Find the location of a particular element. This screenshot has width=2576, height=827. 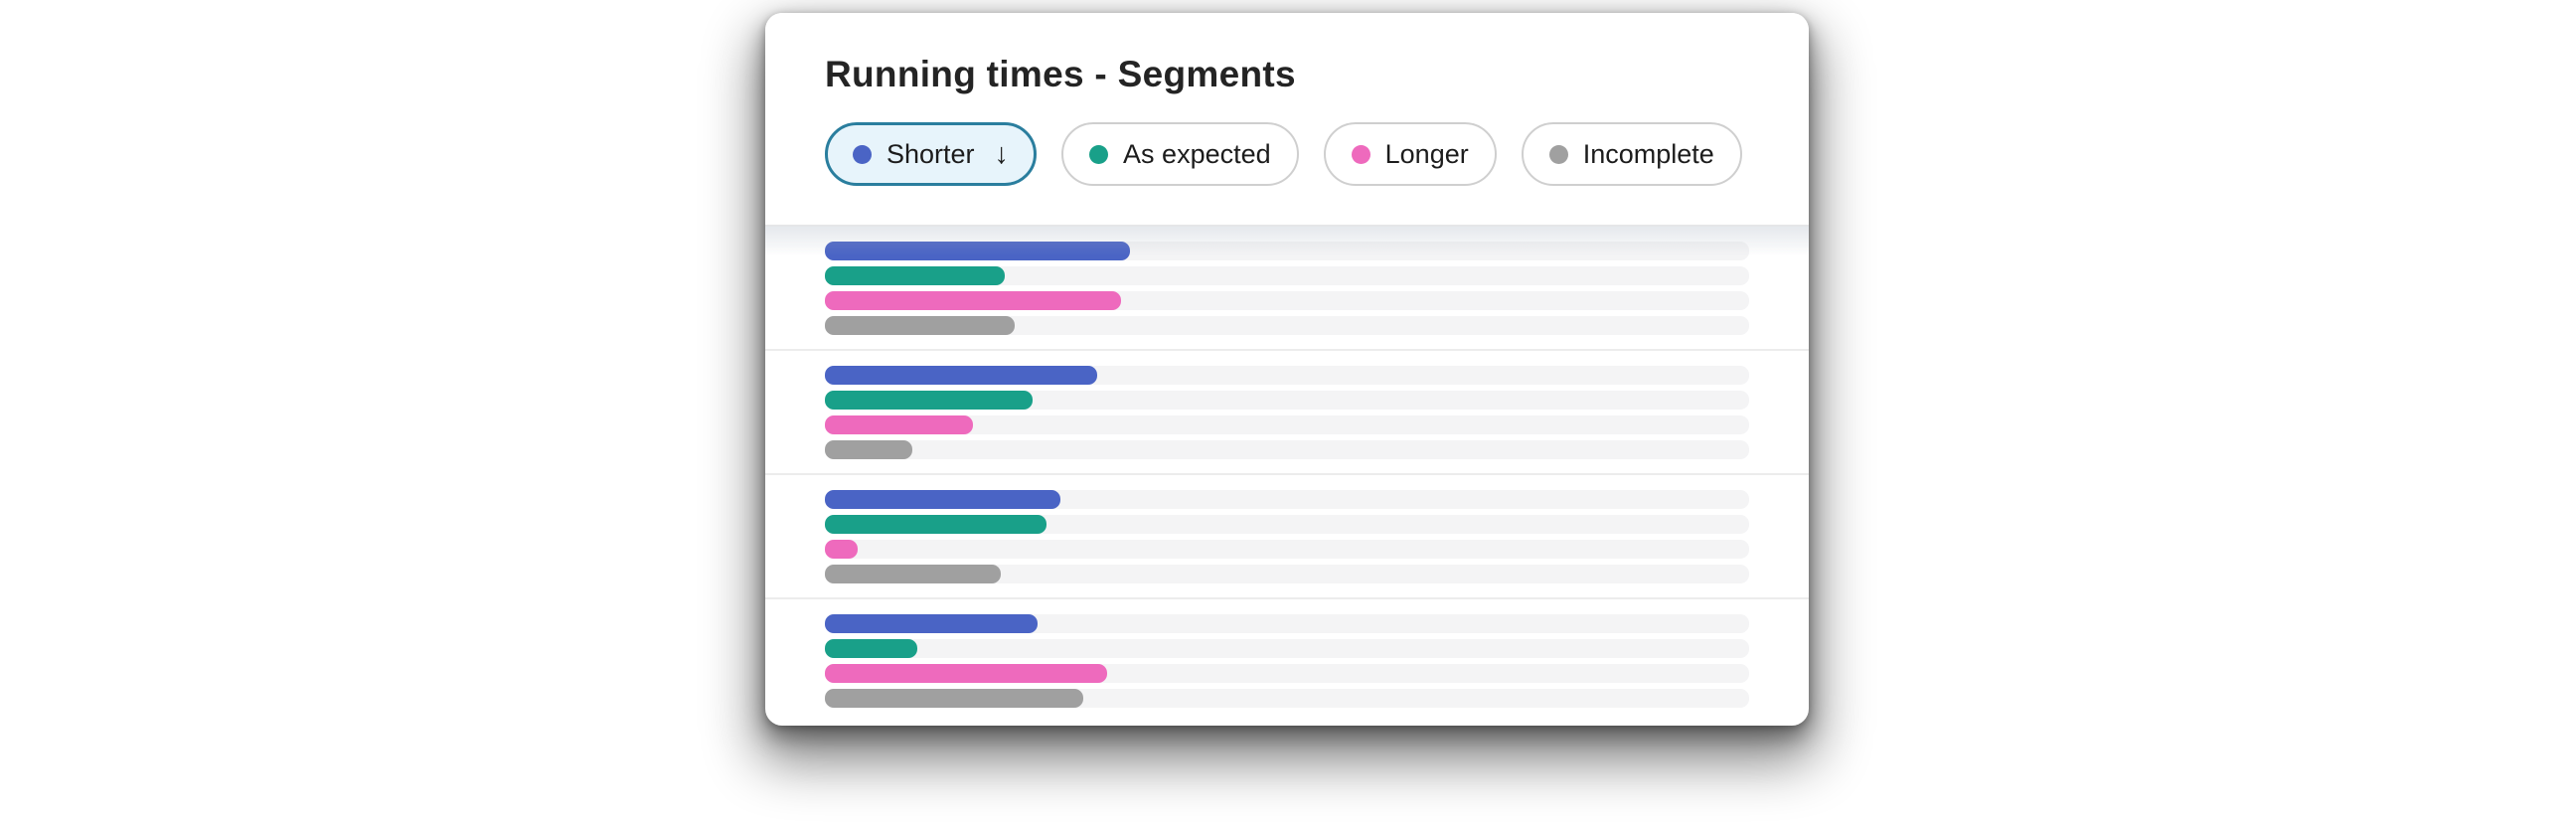

filter-chip-label: Longer is located at coordinates (1426, 153).